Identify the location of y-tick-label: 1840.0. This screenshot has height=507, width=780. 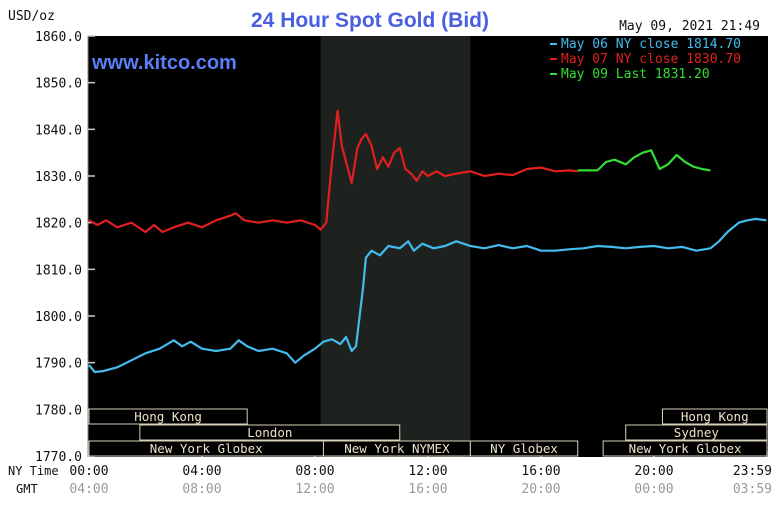
(58, 130).